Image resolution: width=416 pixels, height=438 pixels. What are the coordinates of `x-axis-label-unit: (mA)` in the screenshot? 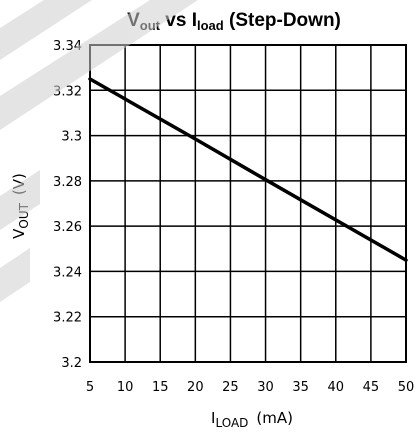 It's located at (274, 418).